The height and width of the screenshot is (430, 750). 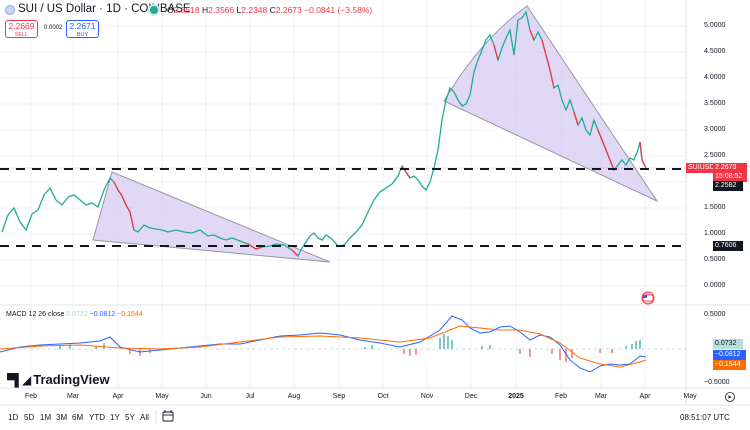 I want to click on macd-legend: MACD 12 26 close 0.0732 −0.0812 −0.1544, so click(x=74, y=314).